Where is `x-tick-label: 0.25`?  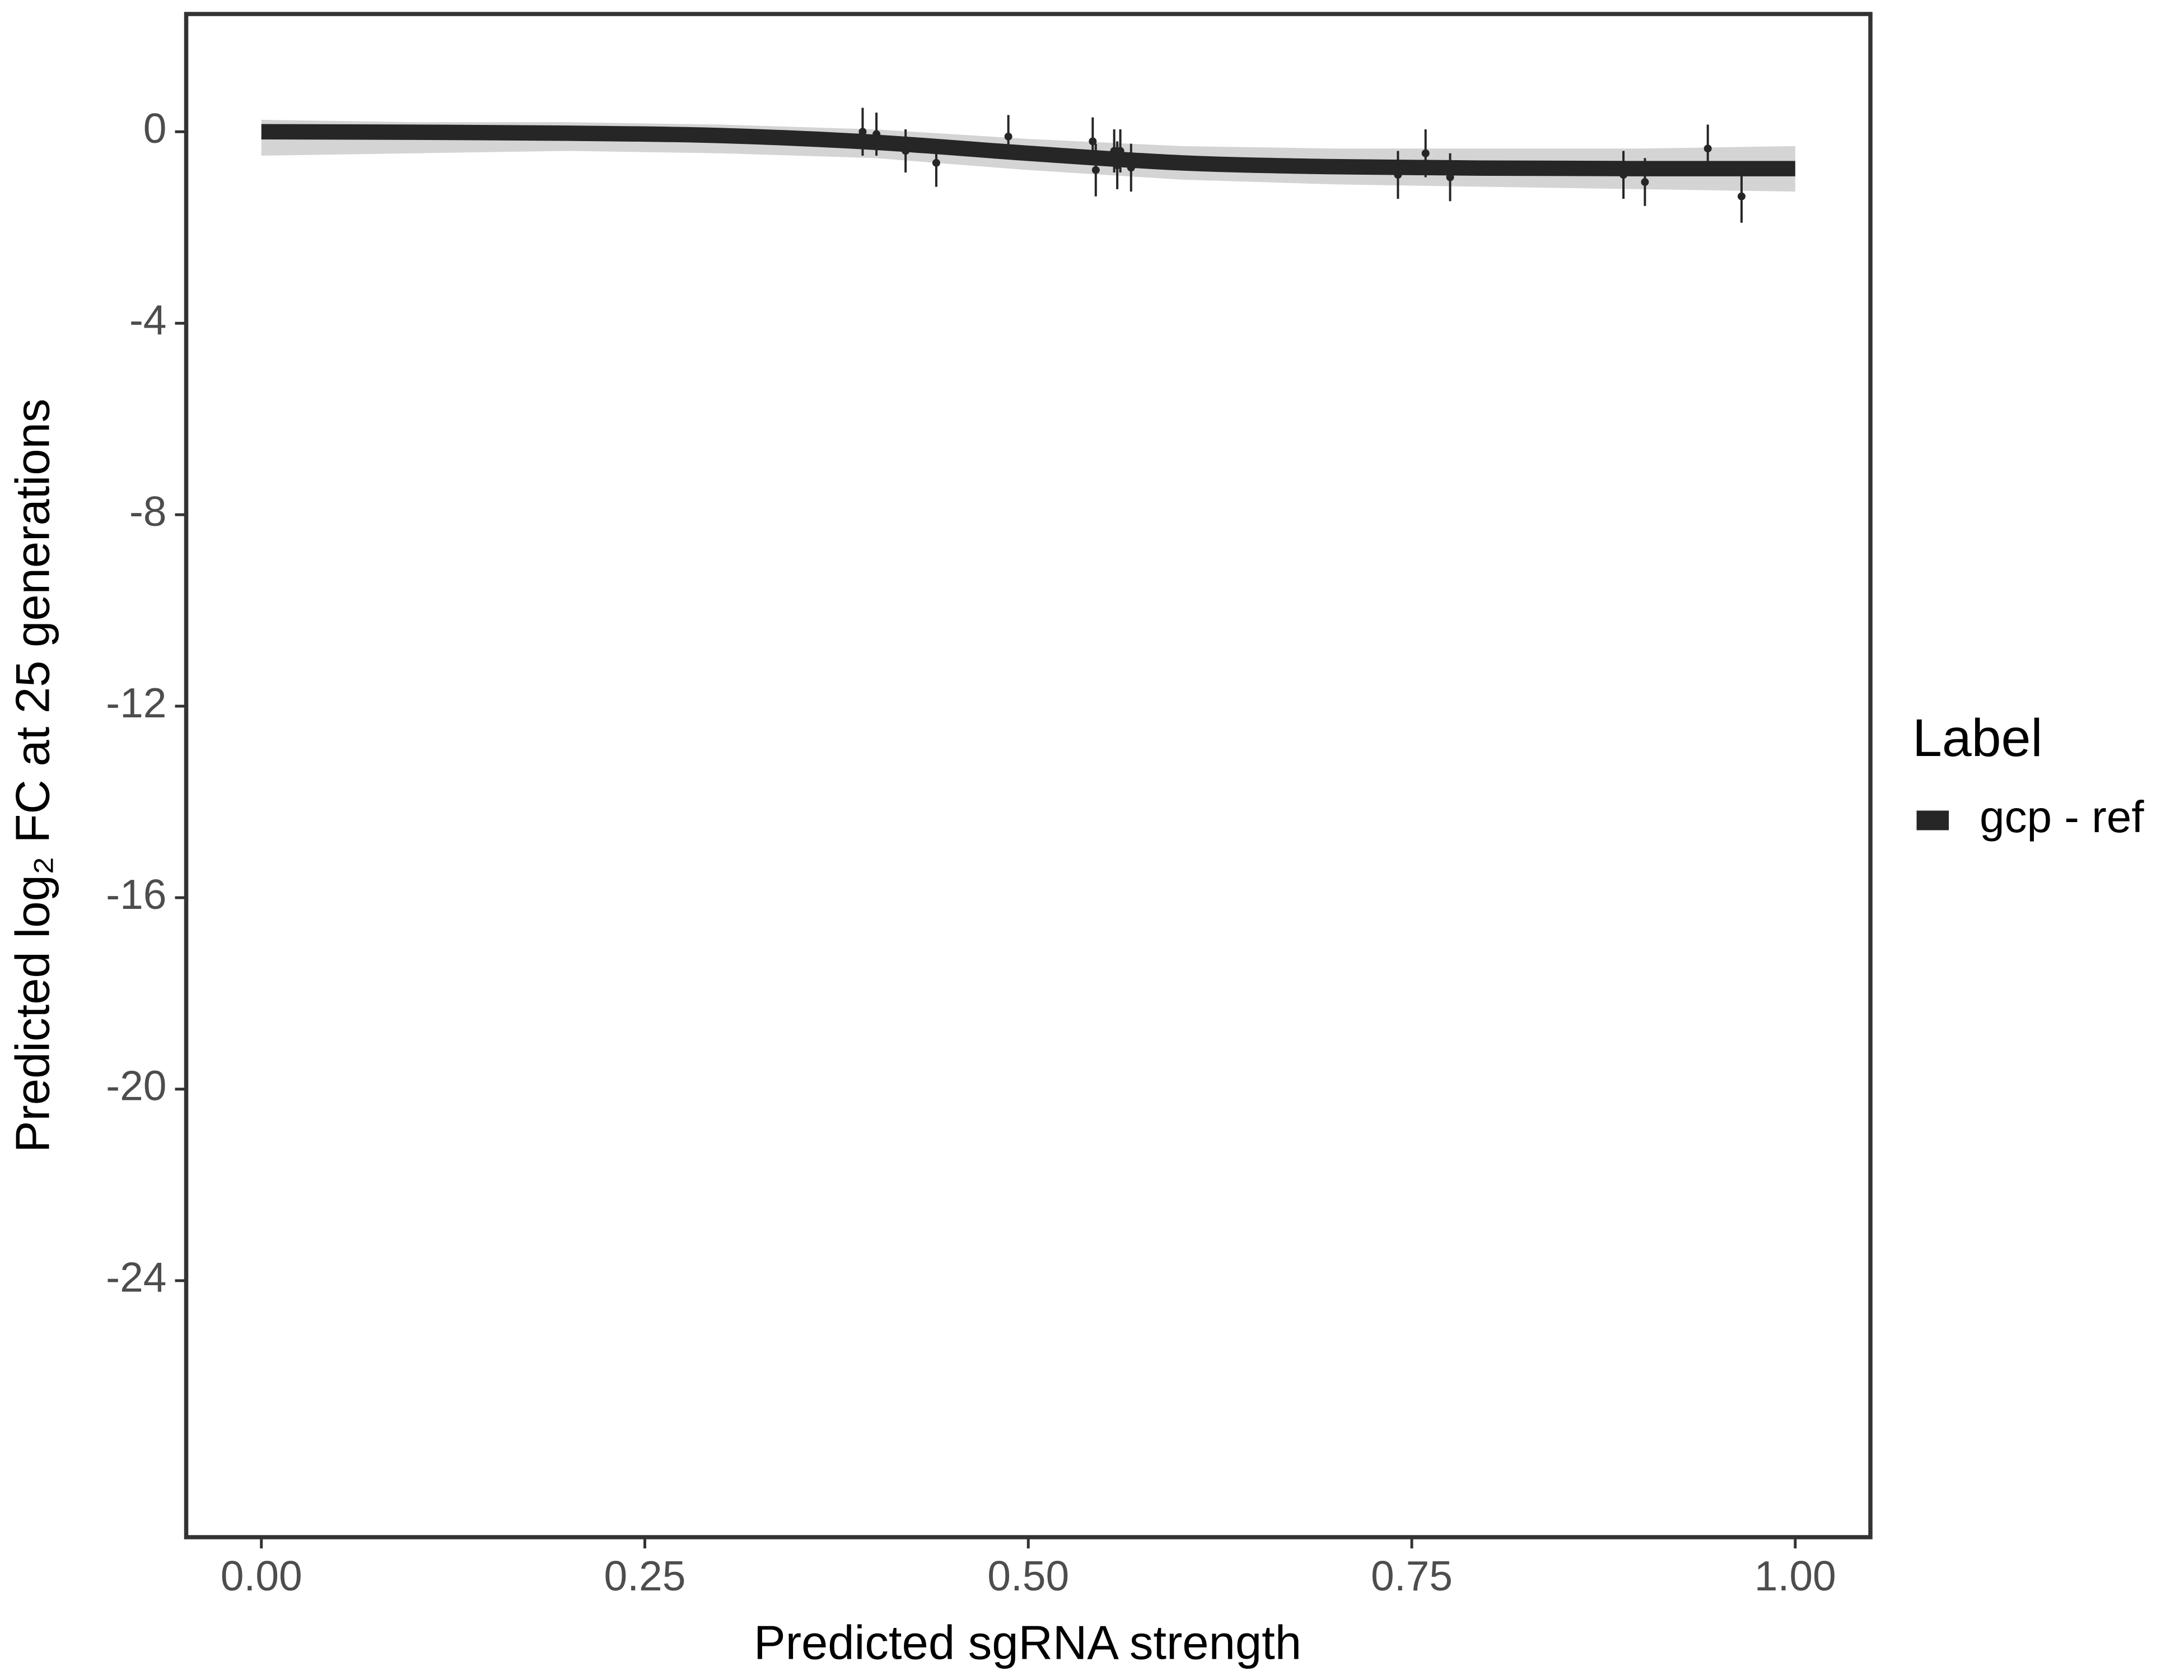
x-tick-label: 0.25 is located at coordinates (644, 1576).